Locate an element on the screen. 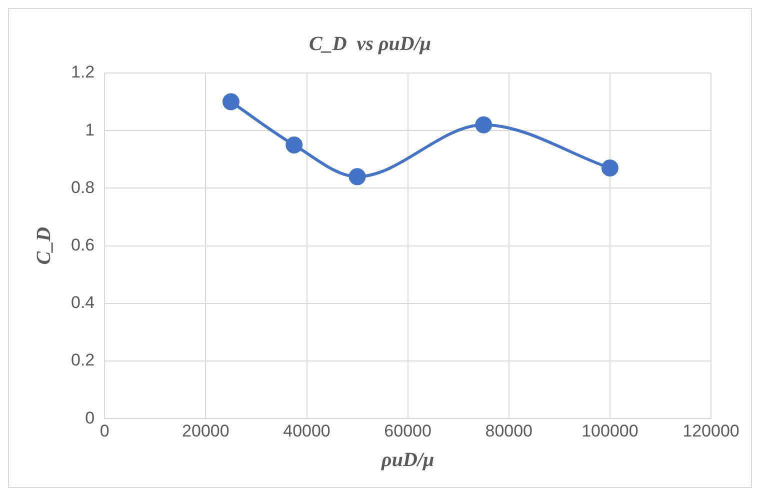 The image size is (760, 496). x-tick-label: 40000 is located at coordinates (306, 430).